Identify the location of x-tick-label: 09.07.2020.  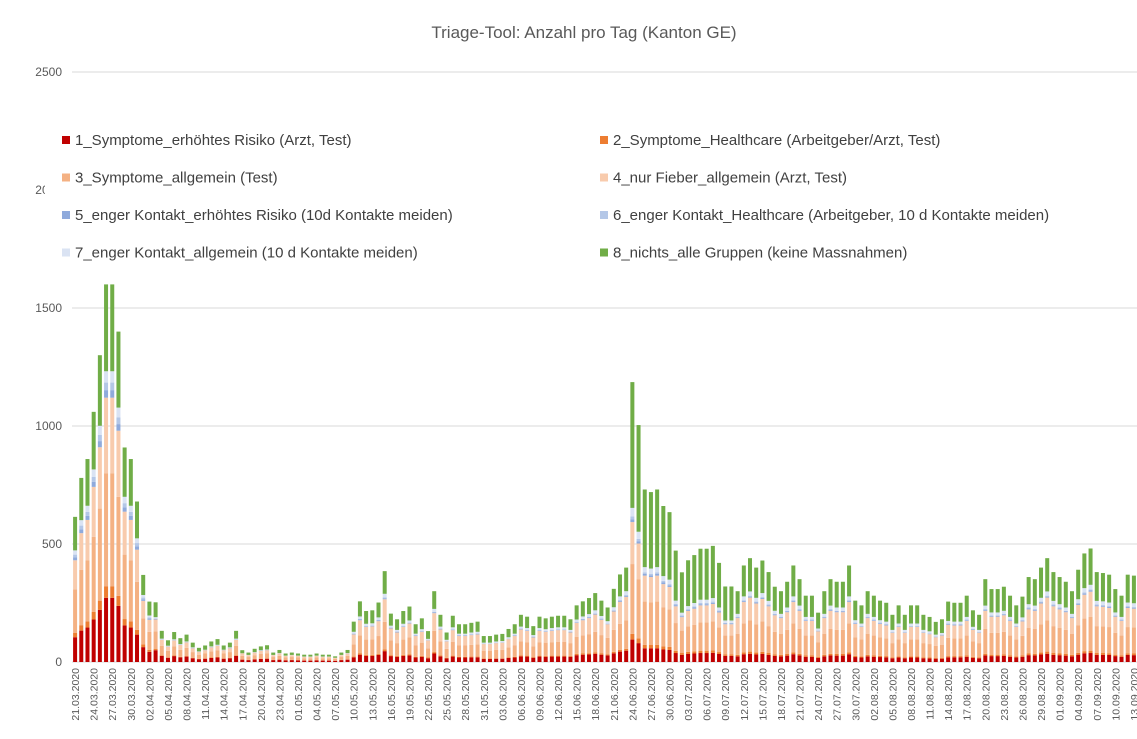
(726, 694).